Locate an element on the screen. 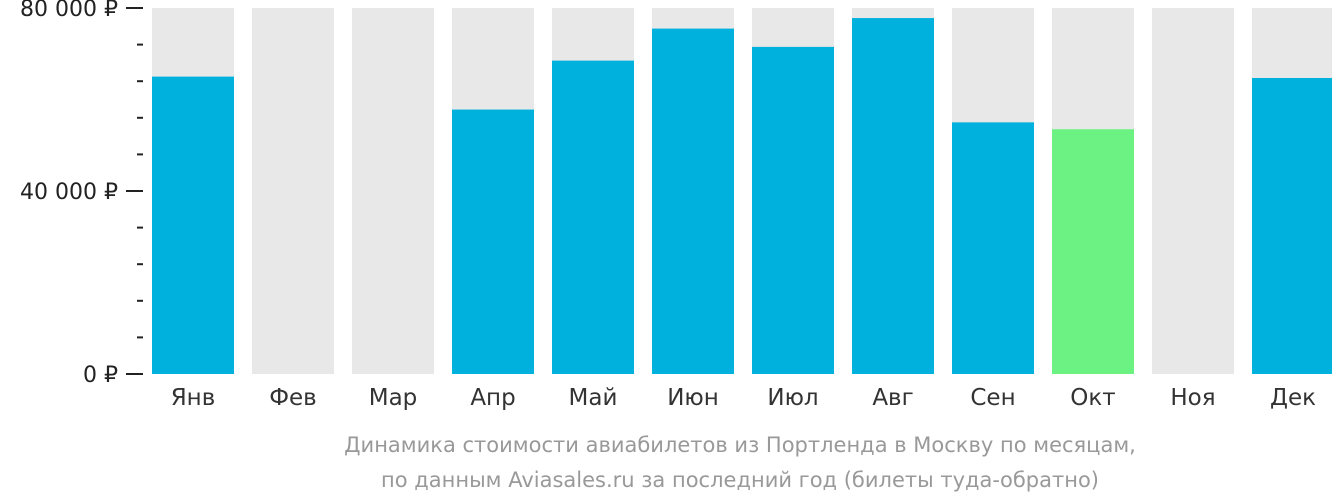 The height and width of the screenshot is (502, 1332). x-tick-label: Сен is located at coordinates (992, 398).